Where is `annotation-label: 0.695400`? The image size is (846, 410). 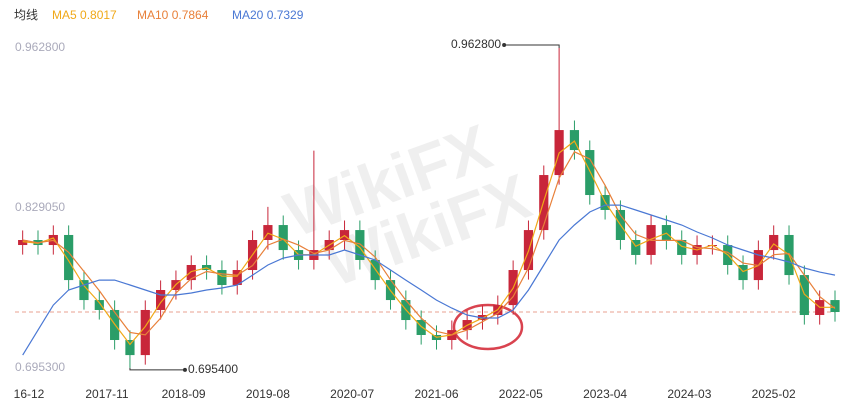
annotation-label: 0.695400 is located at coordinates (213, 369).